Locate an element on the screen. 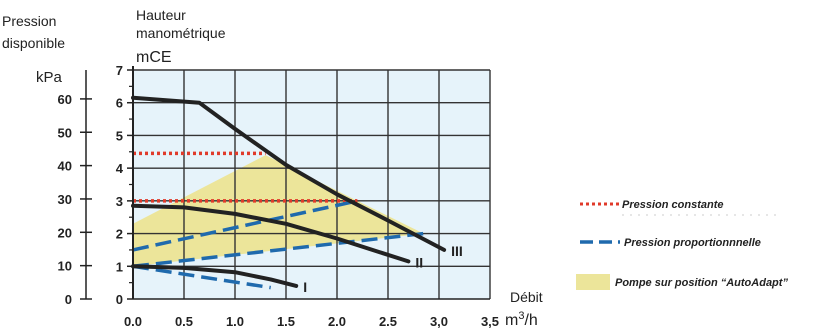 The width and height of the screenshot is (816, 329). x-tick-label: 3,0 is located at coordinates (439, 321).